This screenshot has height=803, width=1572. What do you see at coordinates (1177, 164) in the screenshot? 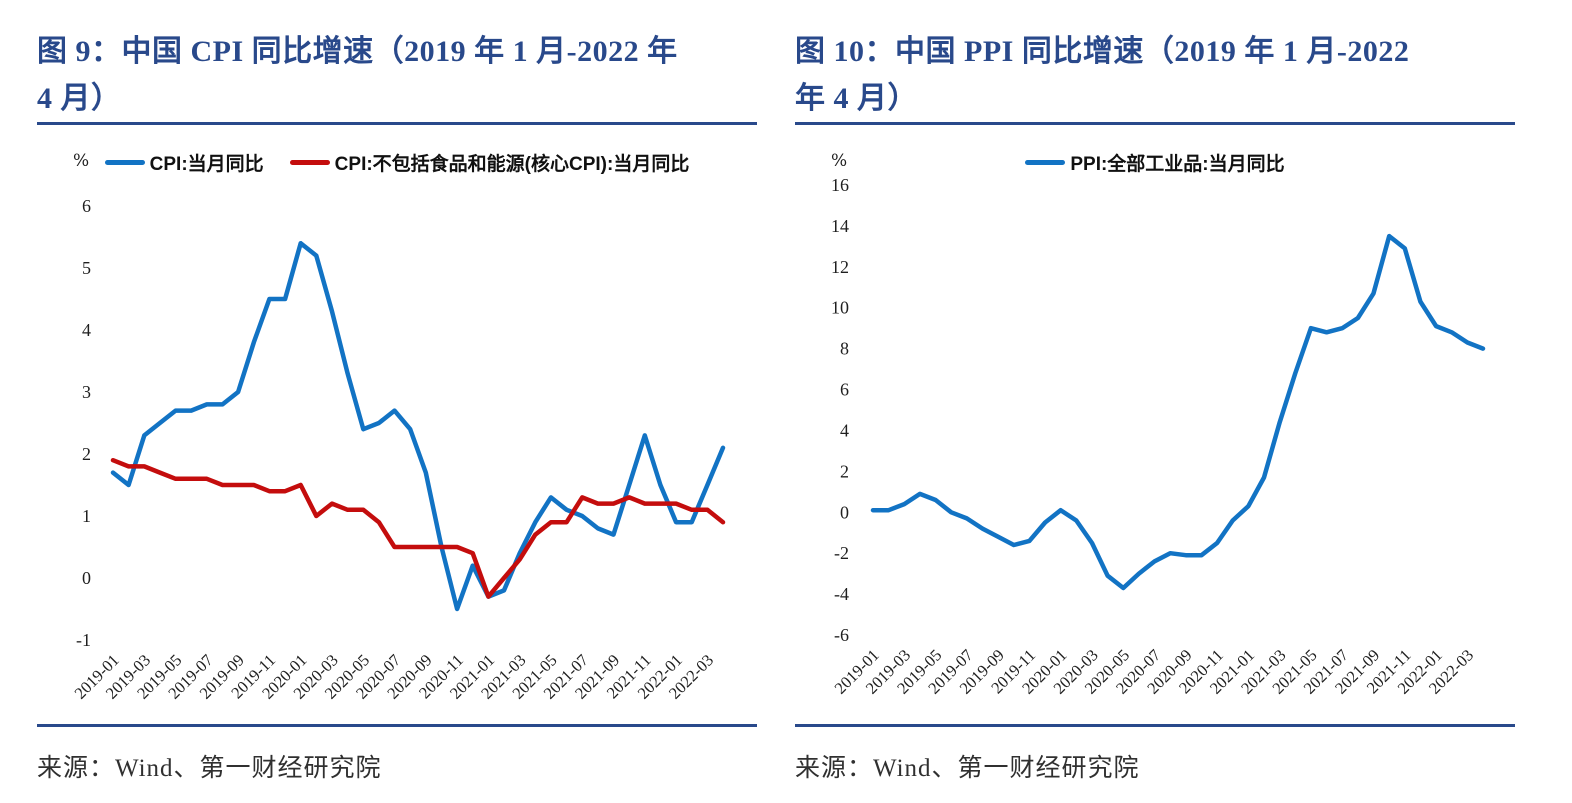
I see `legend-label: PPI:全部工业品:当月同比` at bounding box center [1177, 164].